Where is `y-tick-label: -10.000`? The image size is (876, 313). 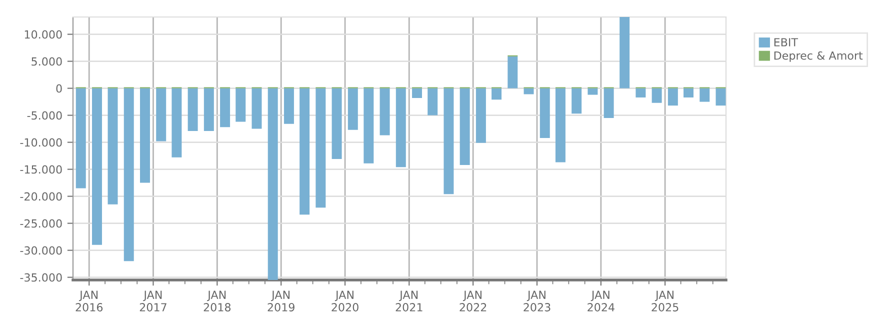 y-tick-label: -10.000 is located at coordinates (41, 142).